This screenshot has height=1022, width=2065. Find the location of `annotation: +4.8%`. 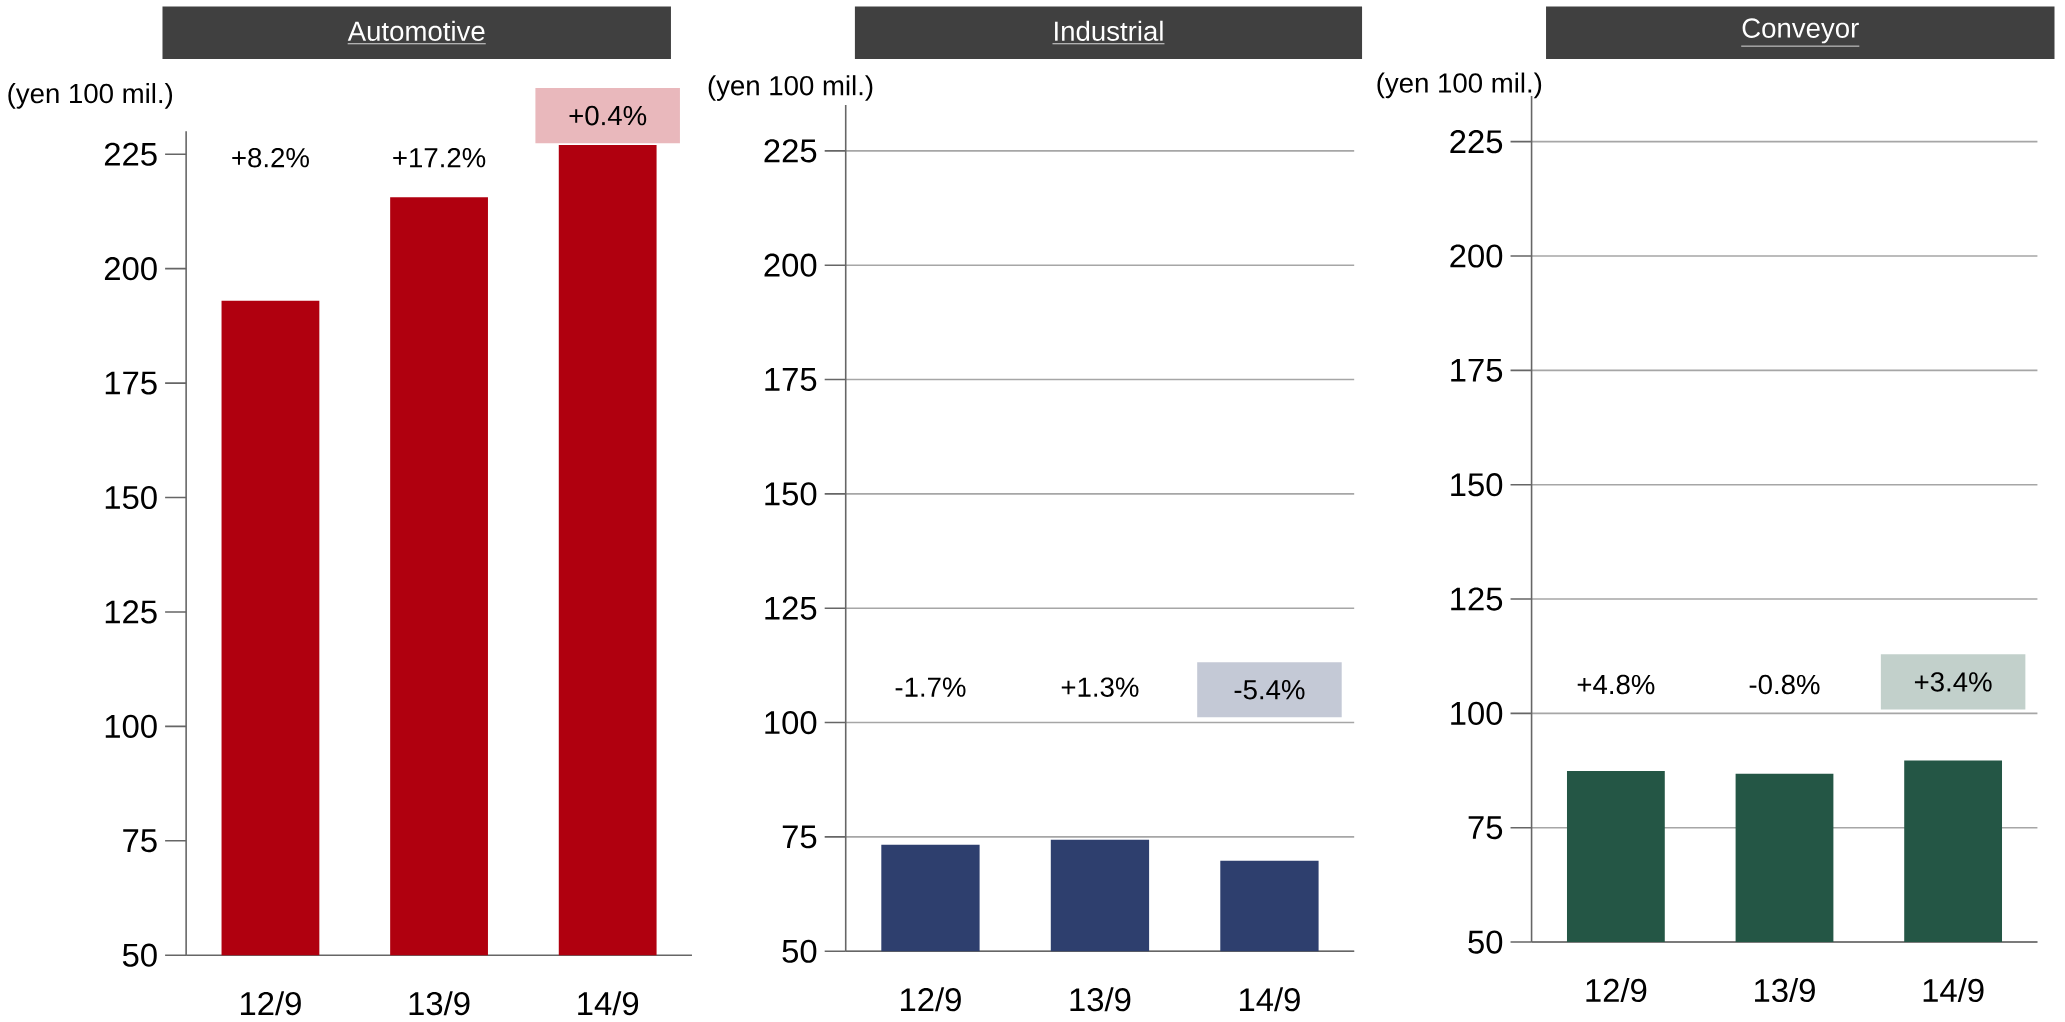

annotation: +4.8% is located at coordinates (1616, 684).